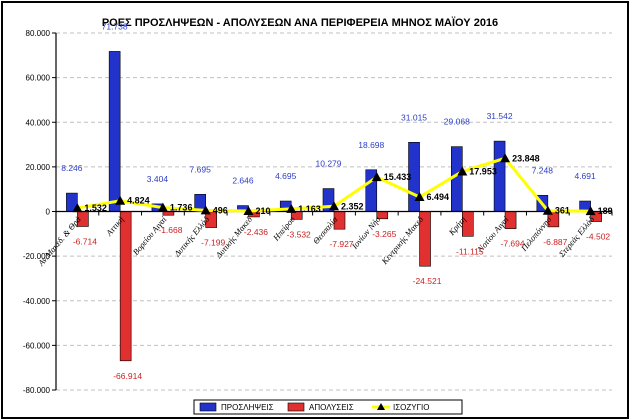 This screenshot has height=420, width=630. Describe the element at coordinates (555, 242) in the screenshot. I see `fires-value-label: -6.887` at that location.